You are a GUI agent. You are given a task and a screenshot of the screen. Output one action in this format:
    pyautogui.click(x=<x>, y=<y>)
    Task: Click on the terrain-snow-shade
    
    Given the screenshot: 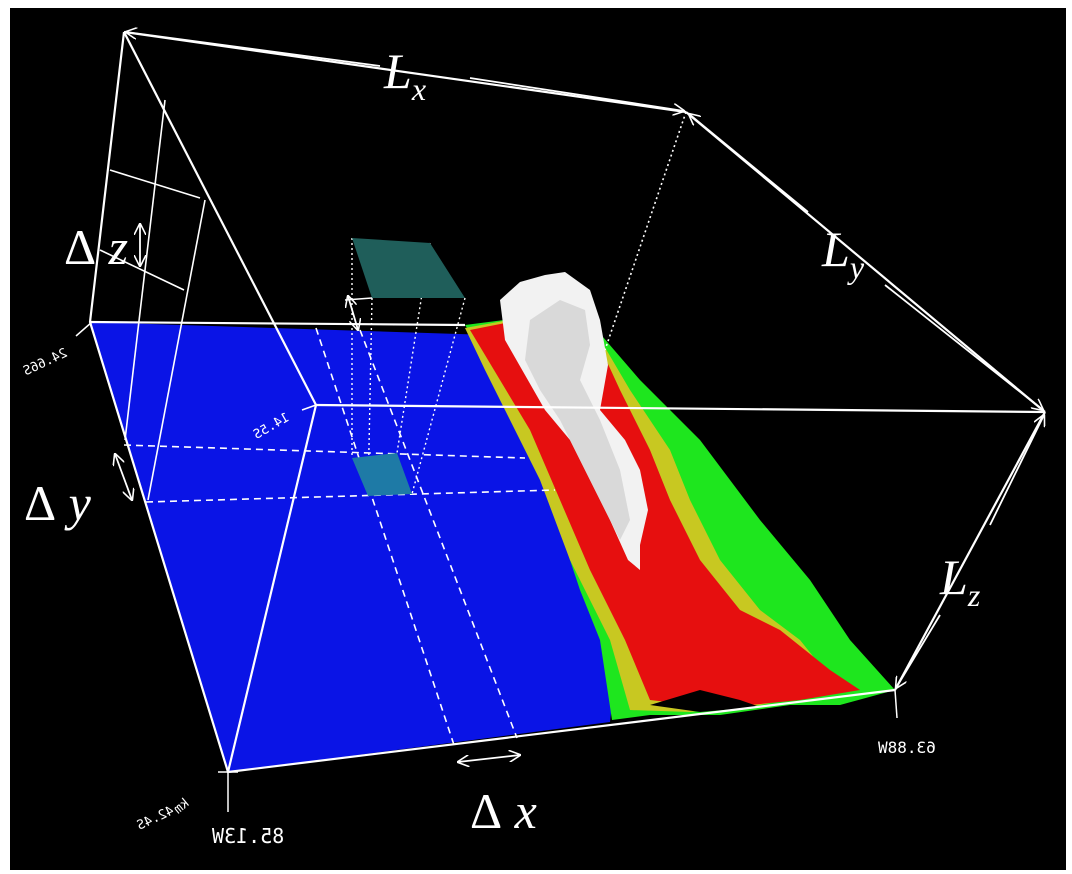 What is the action you would take?
    pyautogui.click(x=577, y=420)
    